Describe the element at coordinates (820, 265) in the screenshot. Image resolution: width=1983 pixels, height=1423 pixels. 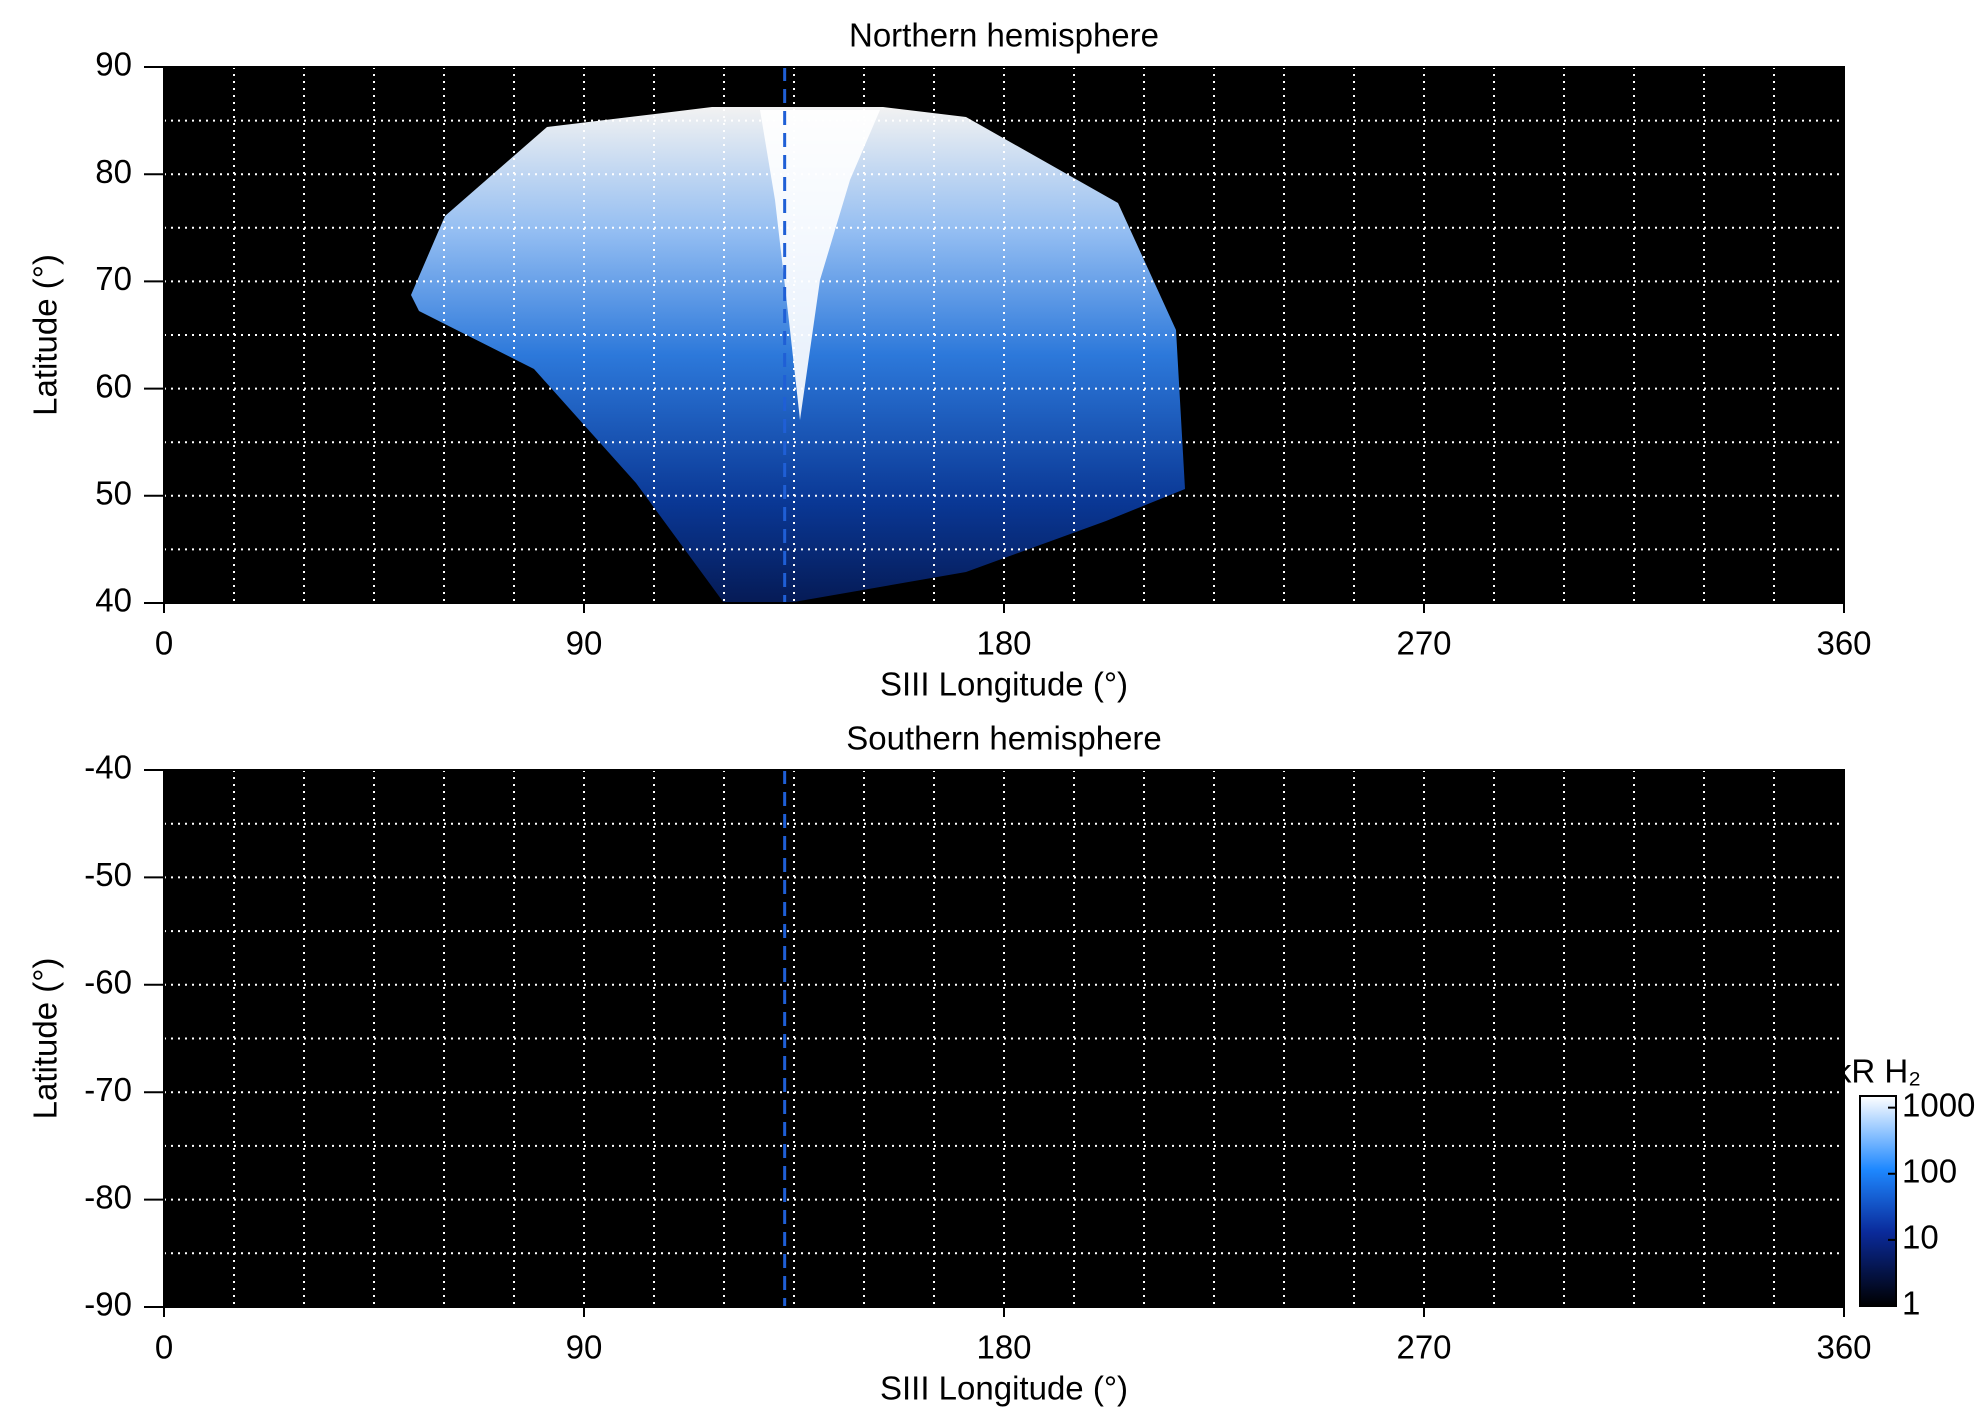
I see `aurora-bright-wedge` at that location.